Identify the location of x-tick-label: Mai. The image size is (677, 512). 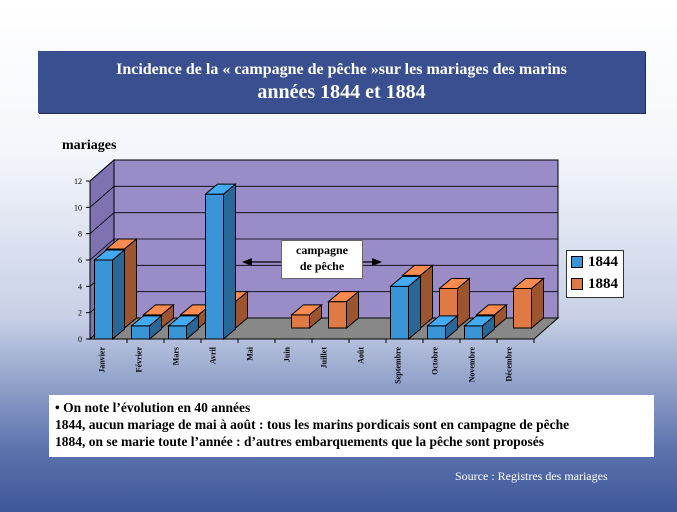
(250, 353).